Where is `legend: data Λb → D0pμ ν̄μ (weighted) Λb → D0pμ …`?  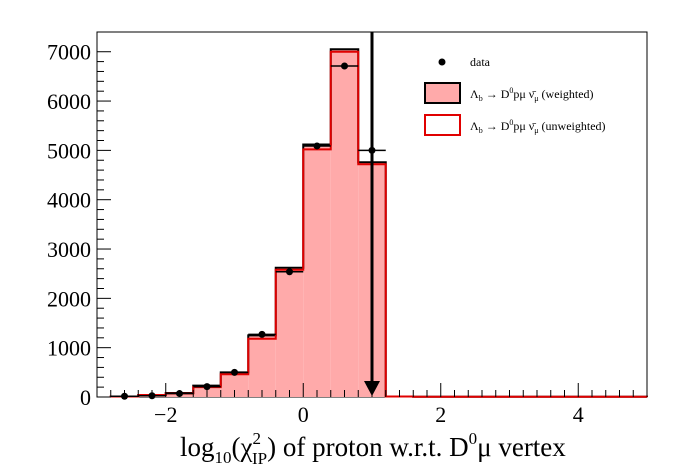 legend: data Λb → D0pμ ν̄μ (weighted) Λb → D0pμ … is located at coordinates (515, 95).